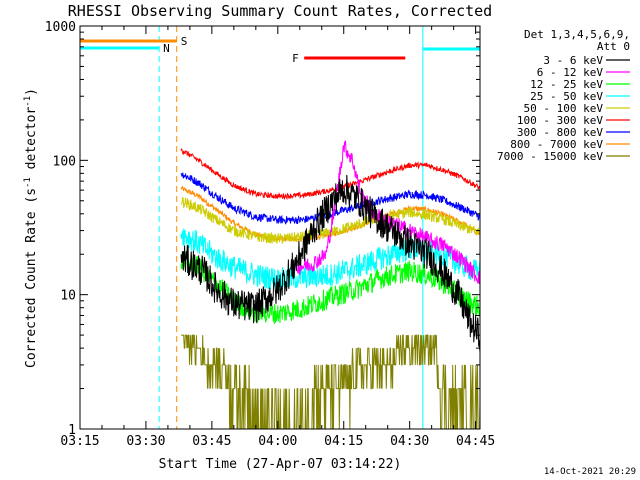 Image resolution: width=640 pixels, height=480 pixels. What do you see at coordinates (28, 101) in the screenshot?
I see `y-label-sup2: -1` at bounding box center [28, 101].